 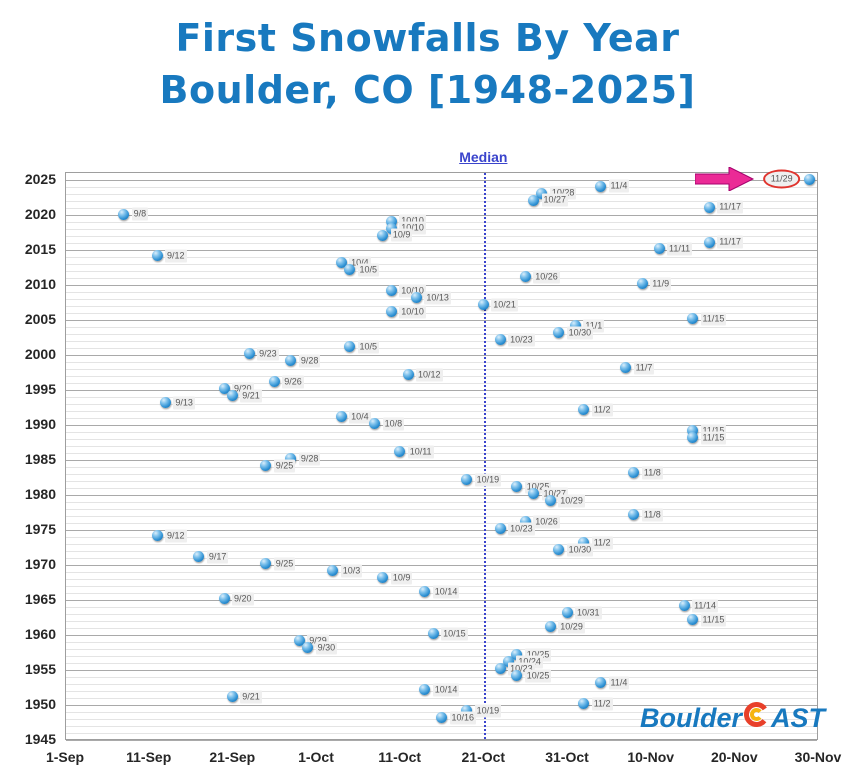 I want to click on x-axis-label: 20-Nov, so click(x=734, y=757).